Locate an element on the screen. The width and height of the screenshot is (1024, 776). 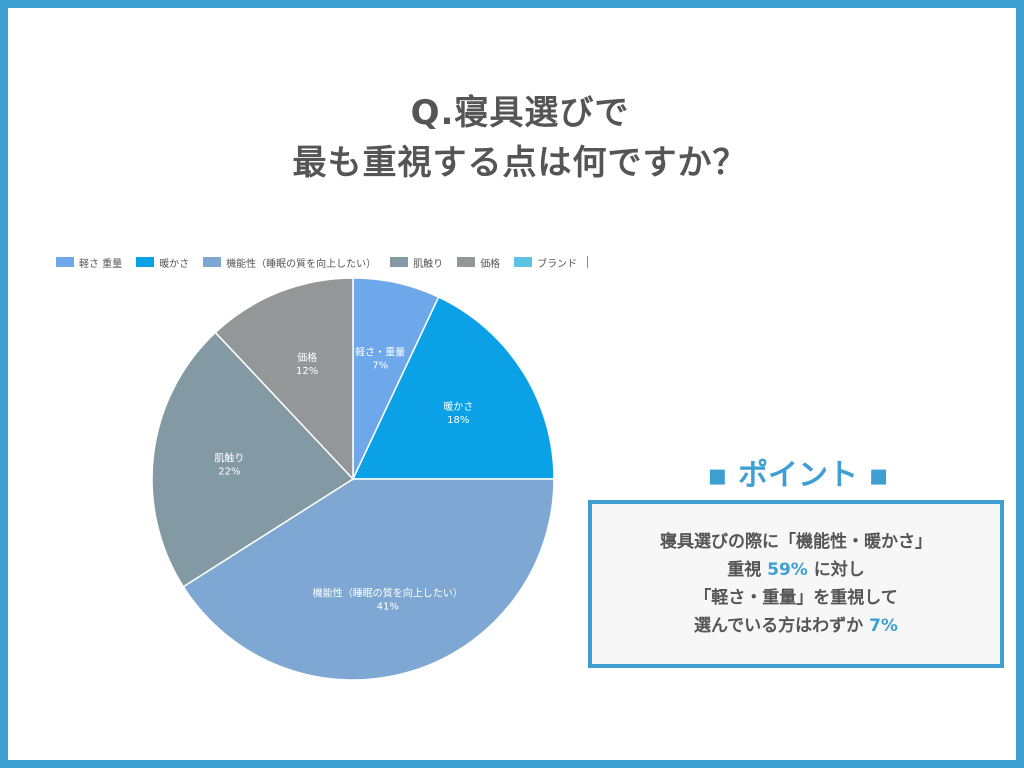
legend-item: 暖かさ is located at coordinates (162, 262).